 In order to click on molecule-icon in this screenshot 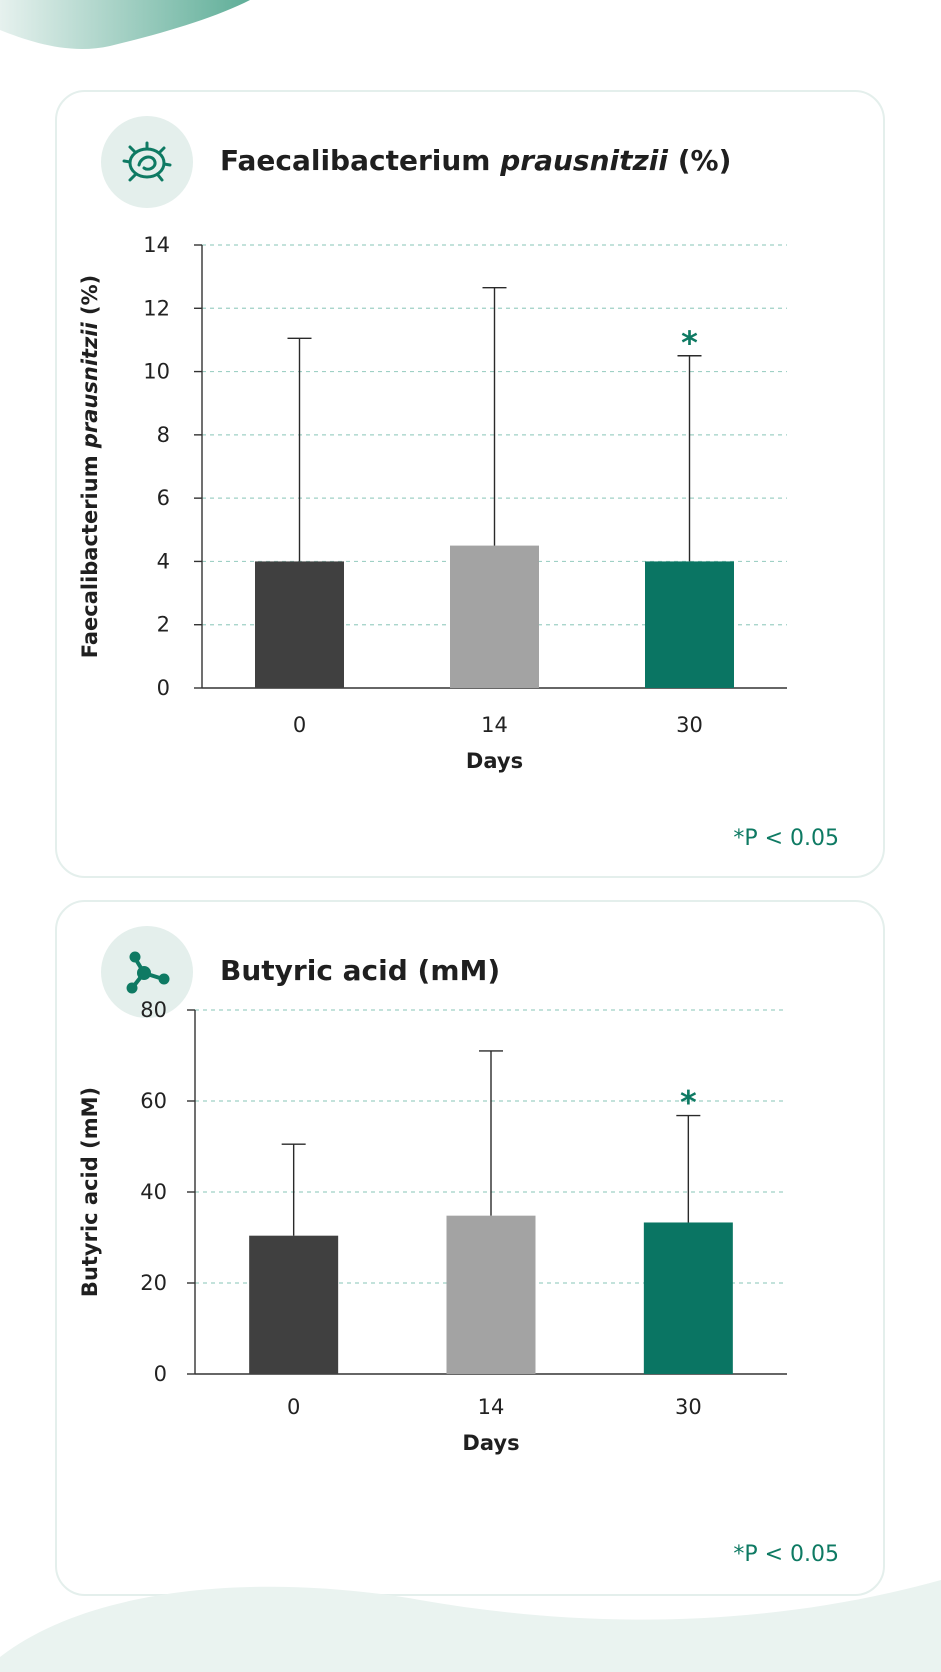, I will do `click(147, 972)`.